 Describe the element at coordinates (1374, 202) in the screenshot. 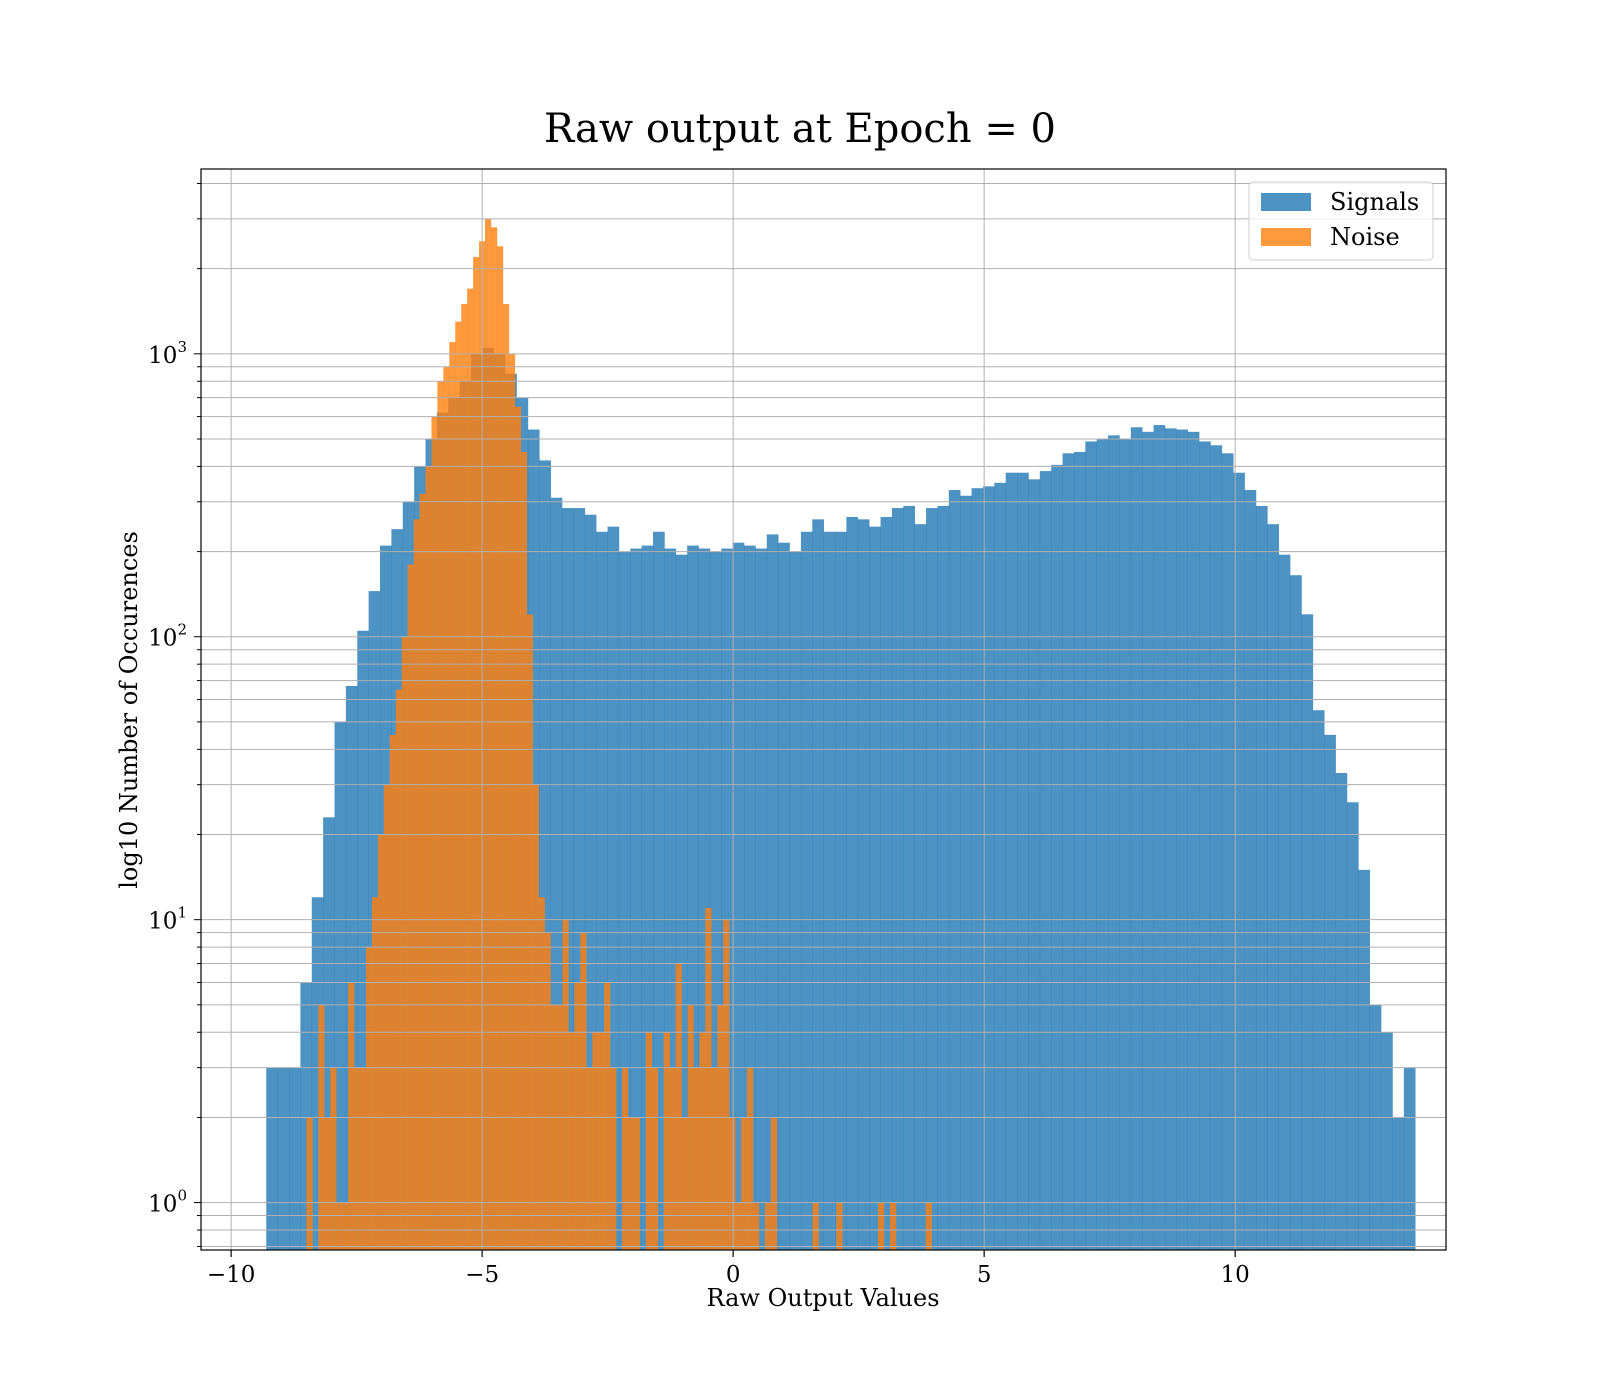

I see `legend-label-signals: Signals` at that location.